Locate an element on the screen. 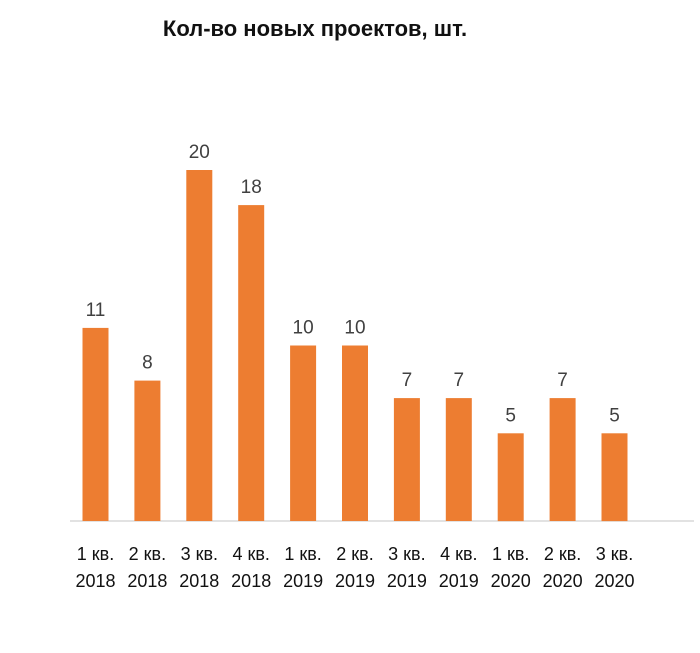 The width and height of the screenshot is (700, 653). tick-label-5: 1 кв. 2019 is located at coordinates (303, 567).